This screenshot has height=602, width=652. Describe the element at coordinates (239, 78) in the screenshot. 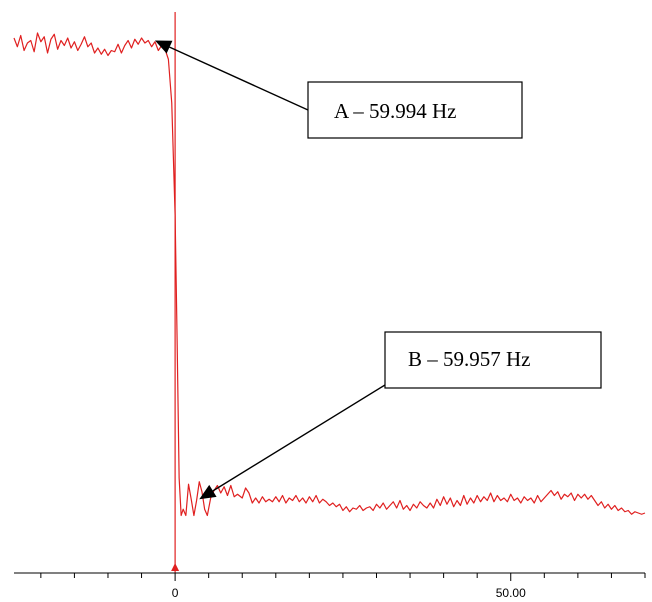

I see `annotation-arrow-a` at that location.